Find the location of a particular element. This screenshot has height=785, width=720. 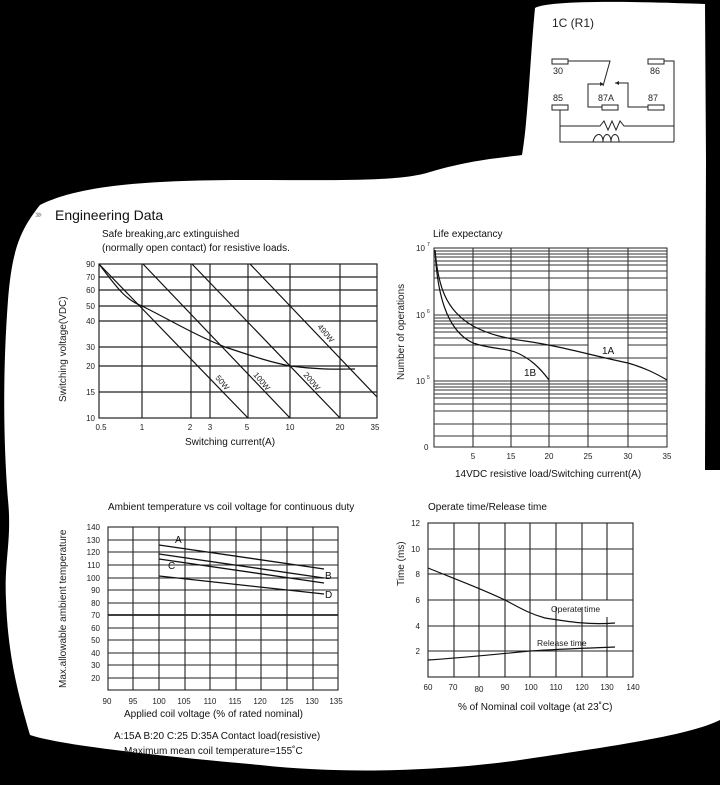

series-safe-breaking-limit is located at coordinates (227, 316).